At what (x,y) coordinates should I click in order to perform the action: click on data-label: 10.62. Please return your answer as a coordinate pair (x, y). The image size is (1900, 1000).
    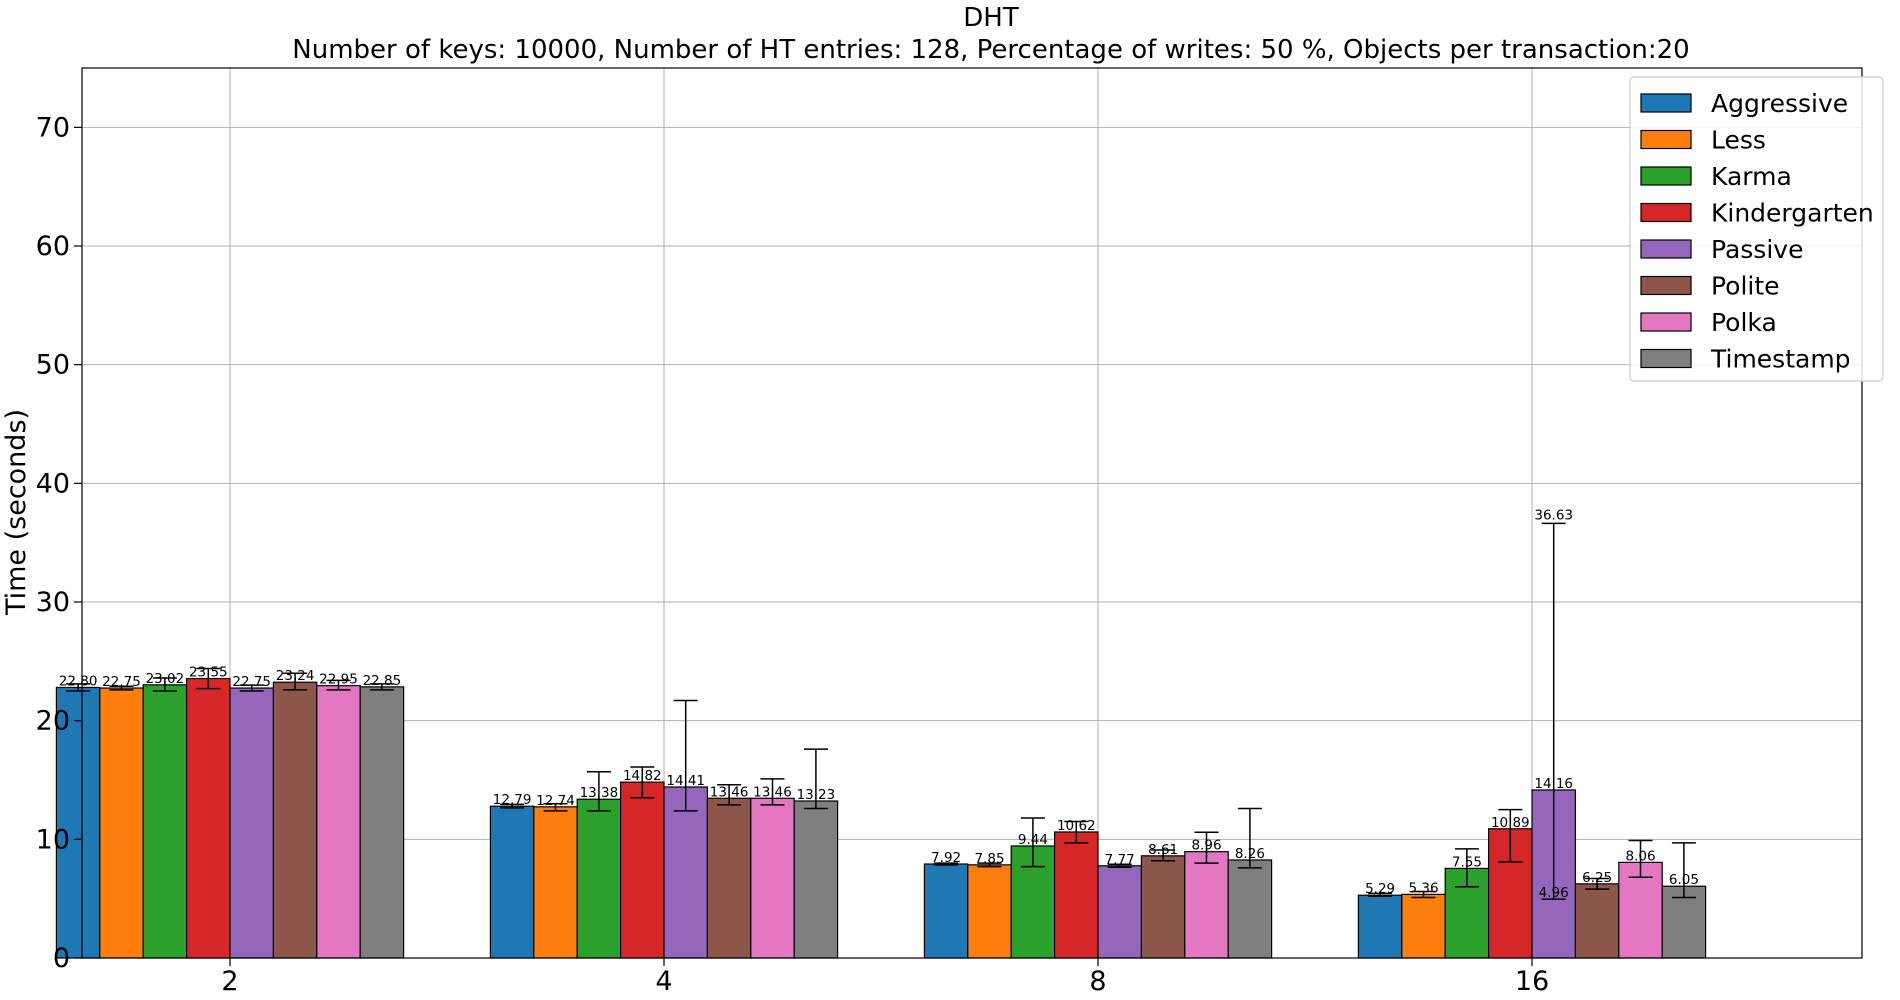
    Looking at the image, I should click on (1076, 826).